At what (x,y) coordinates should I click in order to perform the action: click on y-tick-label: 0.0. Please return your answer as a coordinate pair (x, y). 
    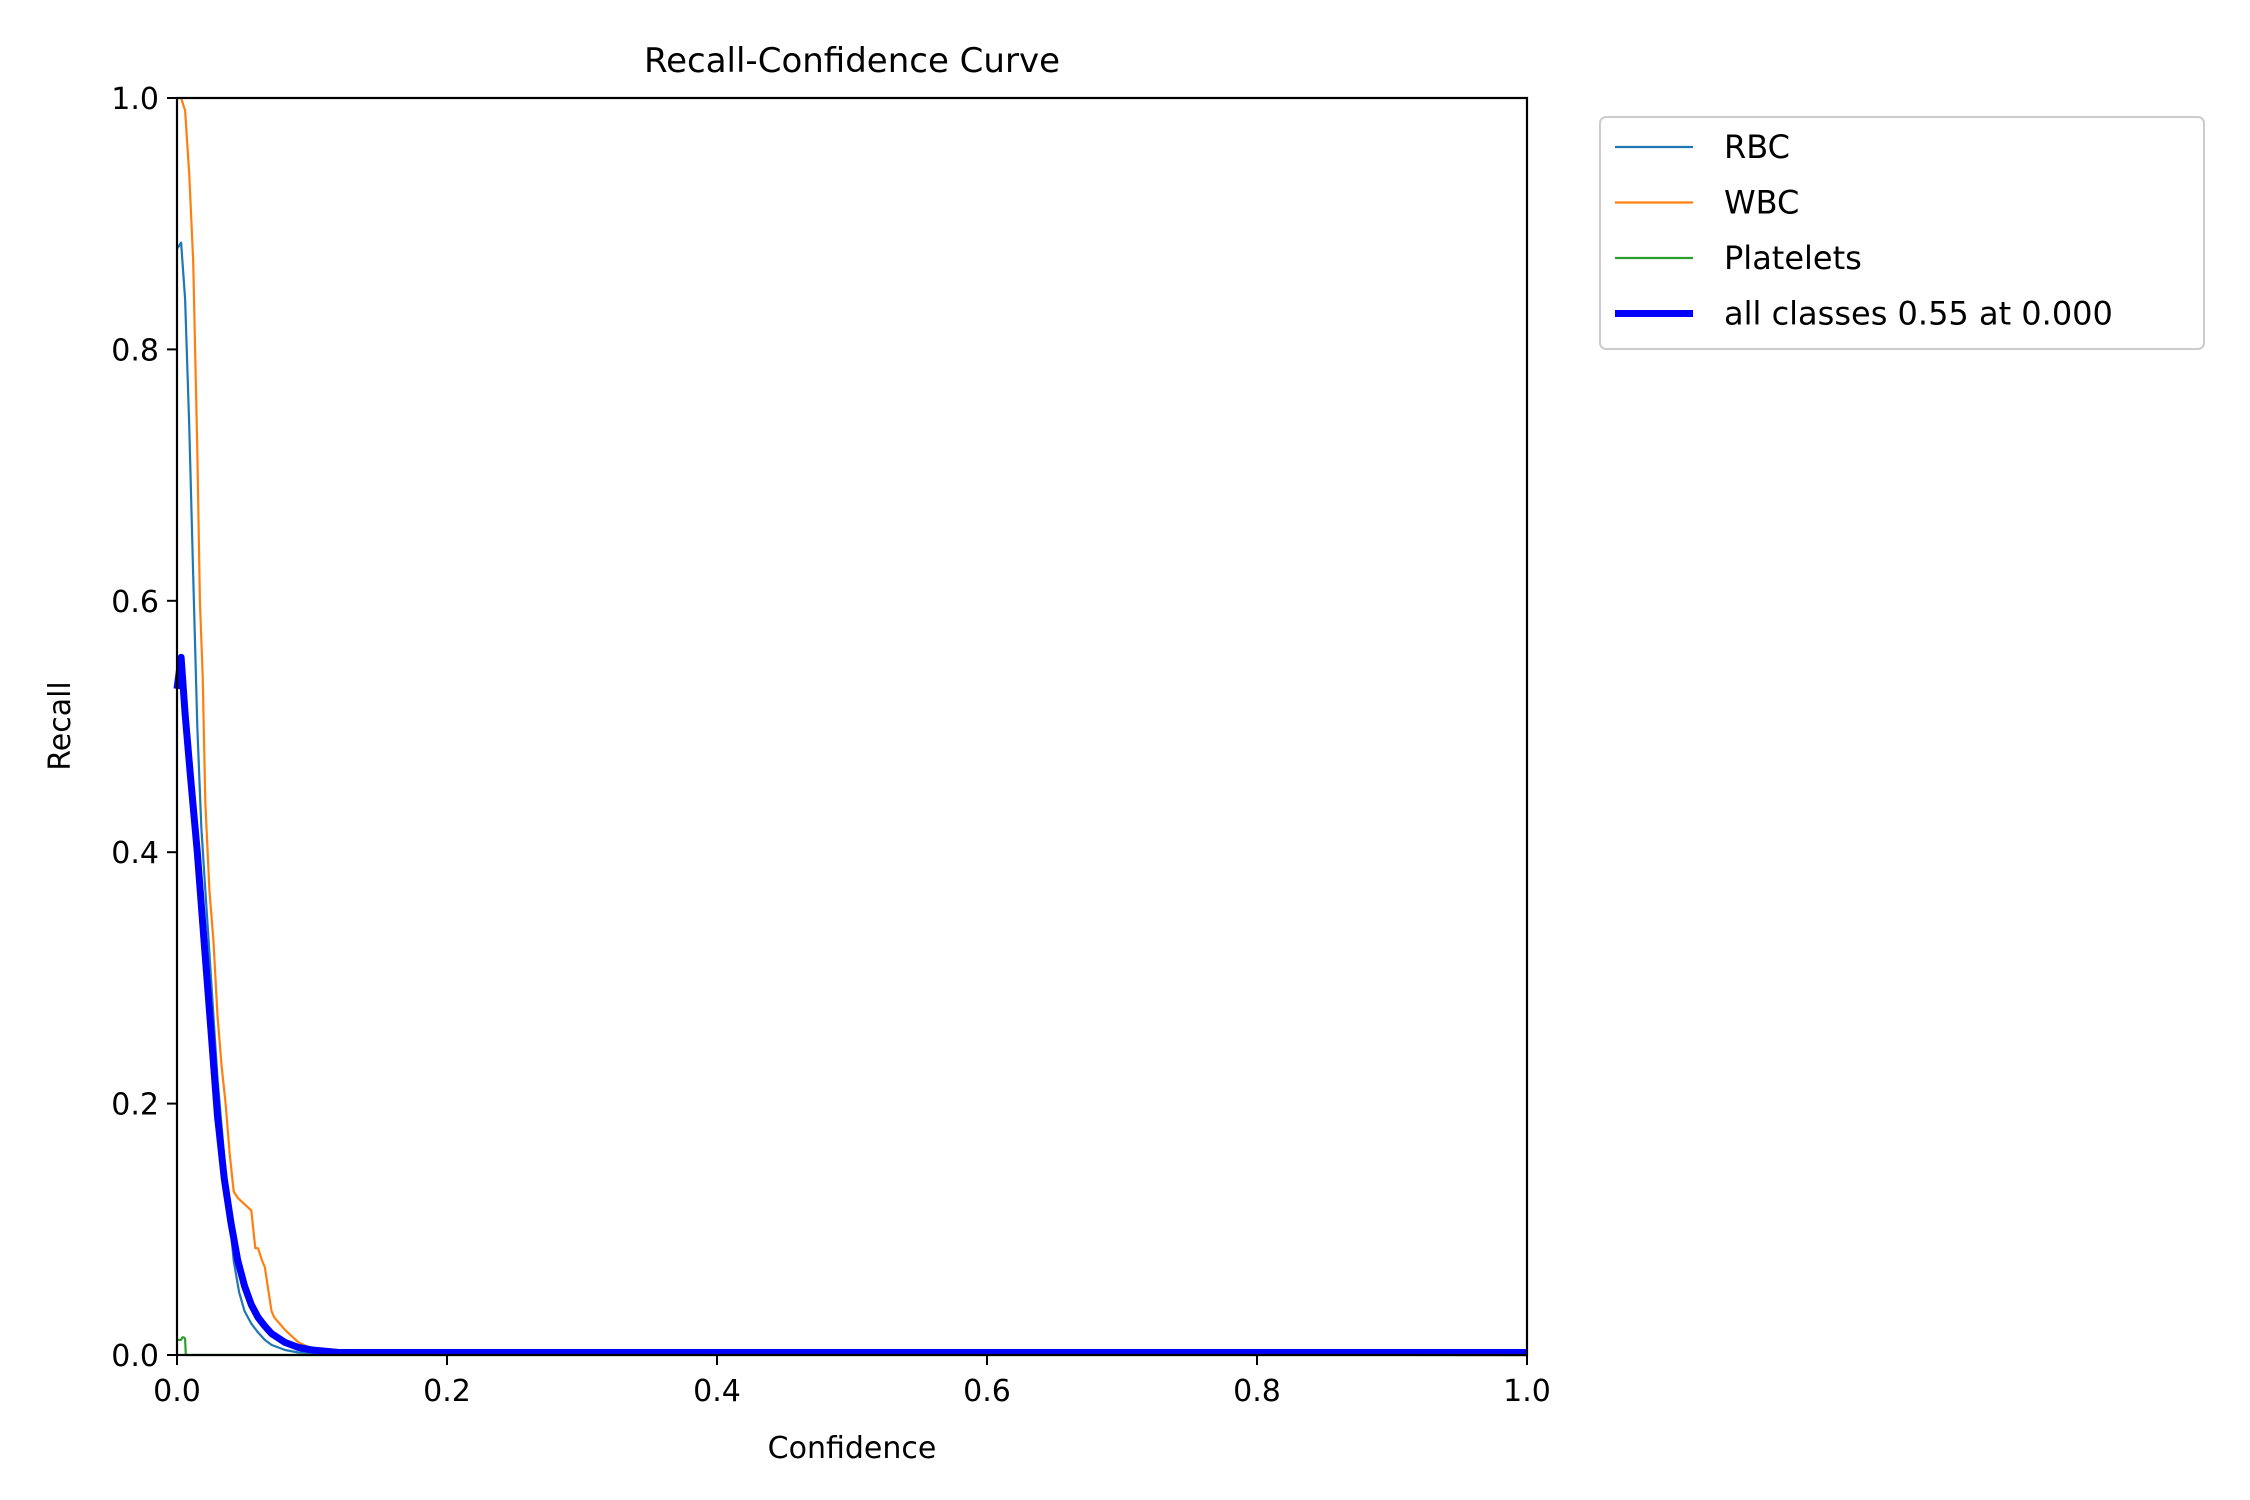
    Looking at the image, I should click on (135, 1356).